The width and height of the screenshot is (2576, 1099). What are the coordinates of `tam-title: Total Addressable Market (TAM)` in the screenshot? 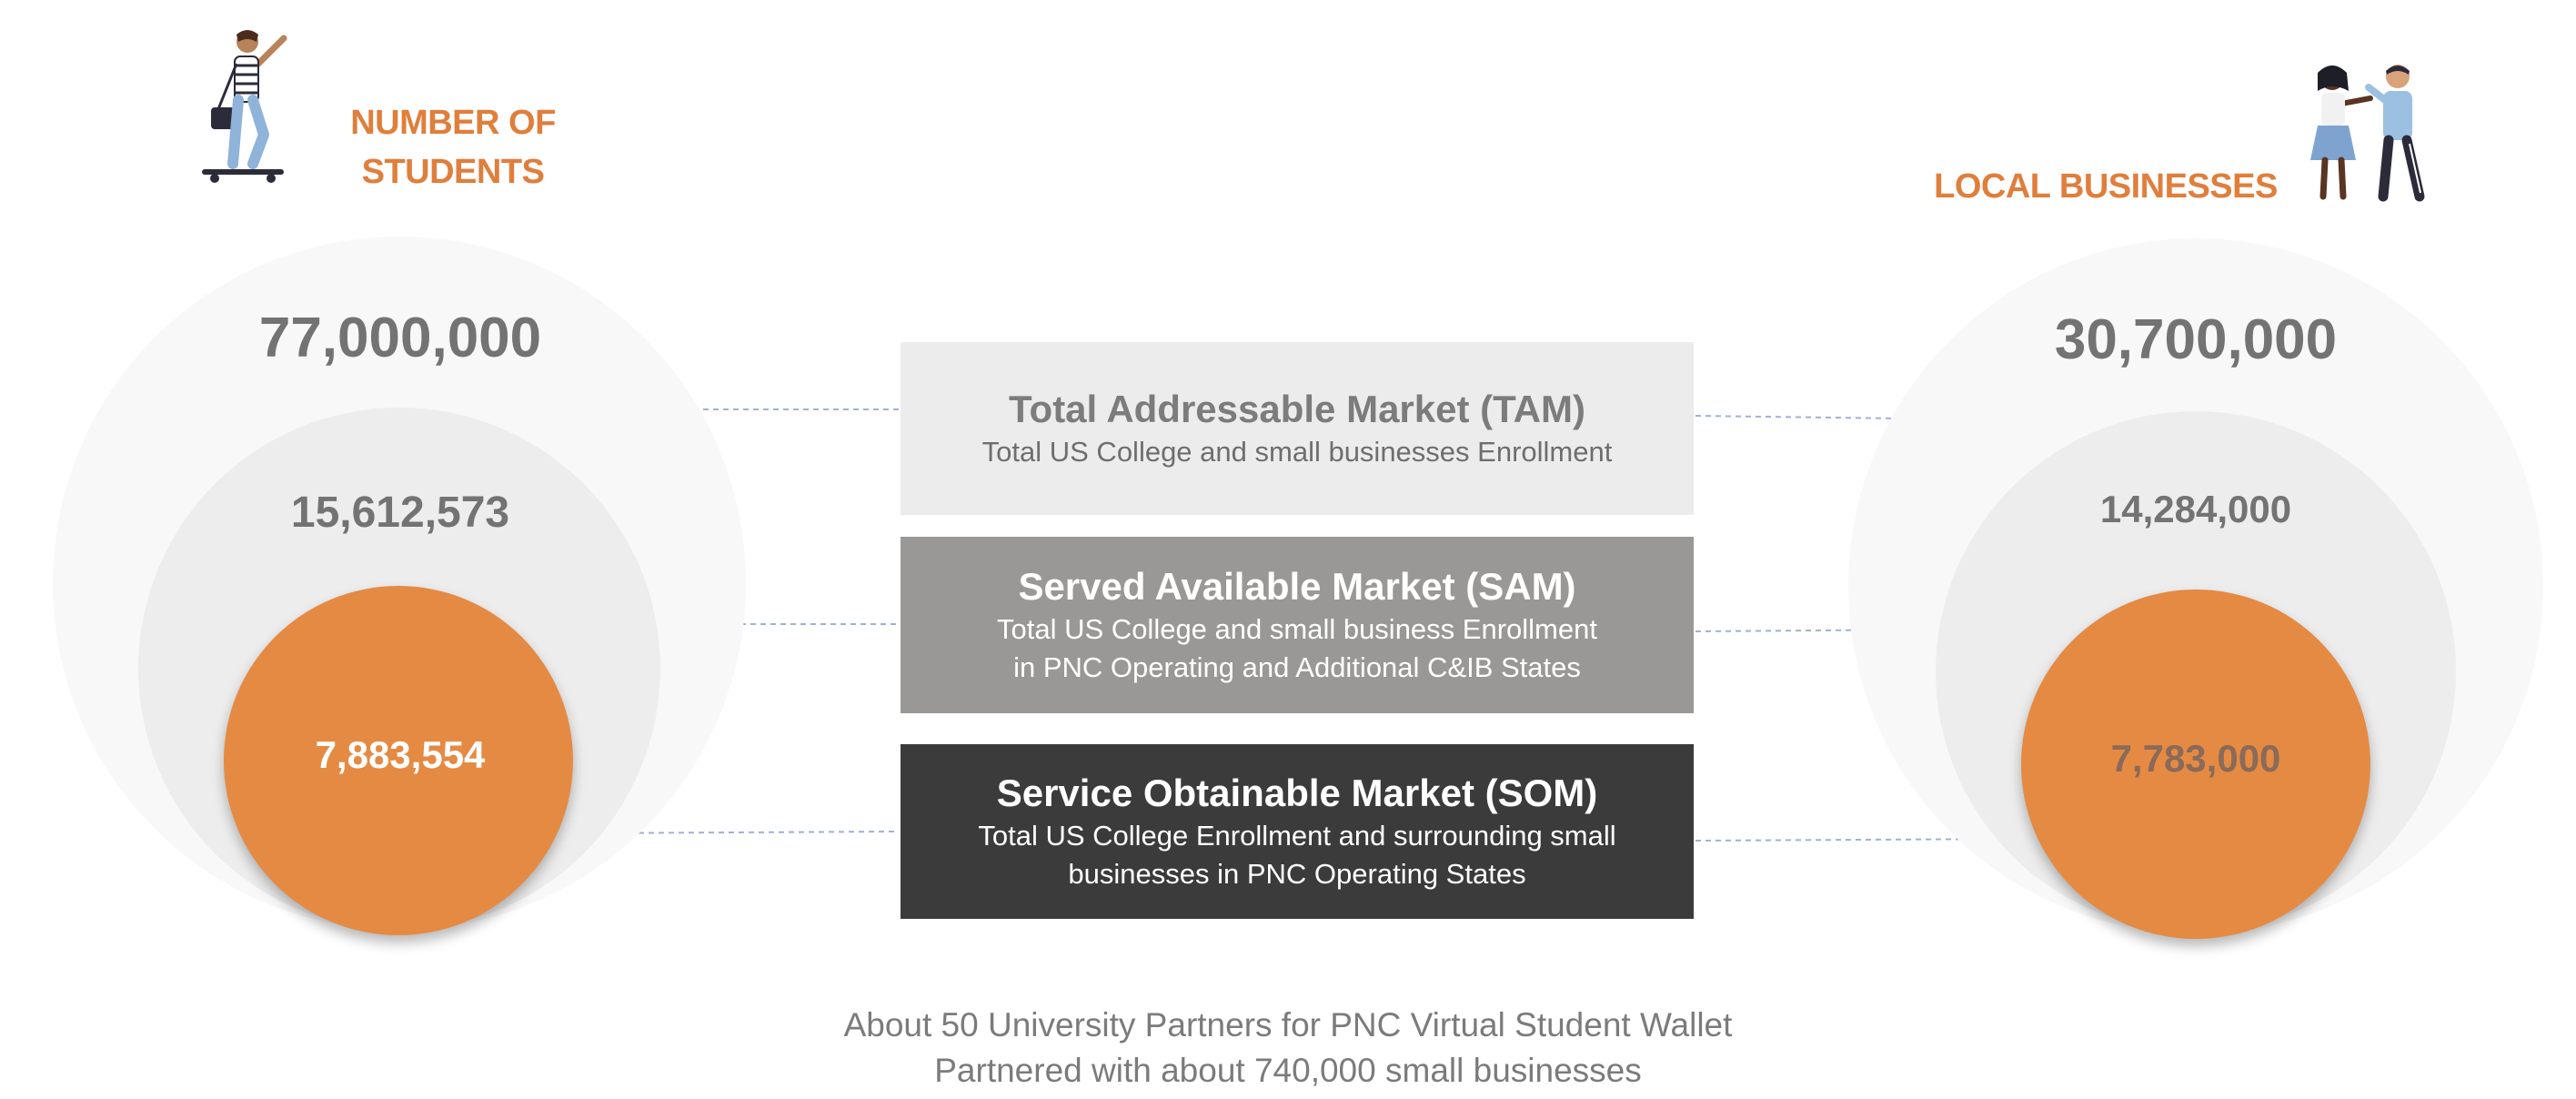 It's located at (1297, 409).